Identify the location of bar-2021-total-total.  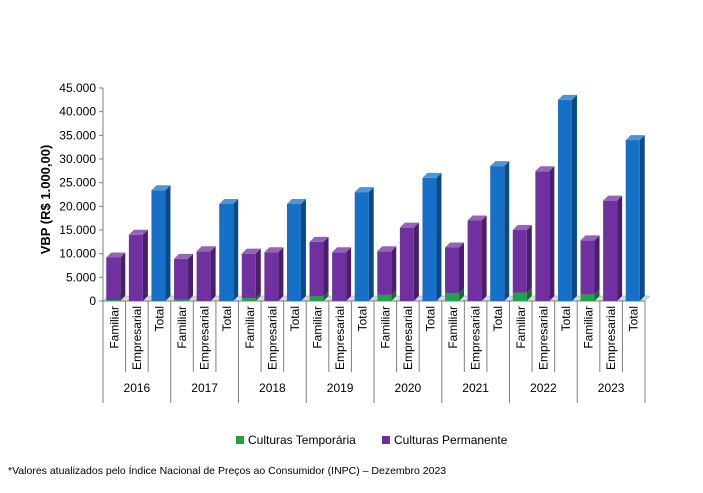
(497, 233).